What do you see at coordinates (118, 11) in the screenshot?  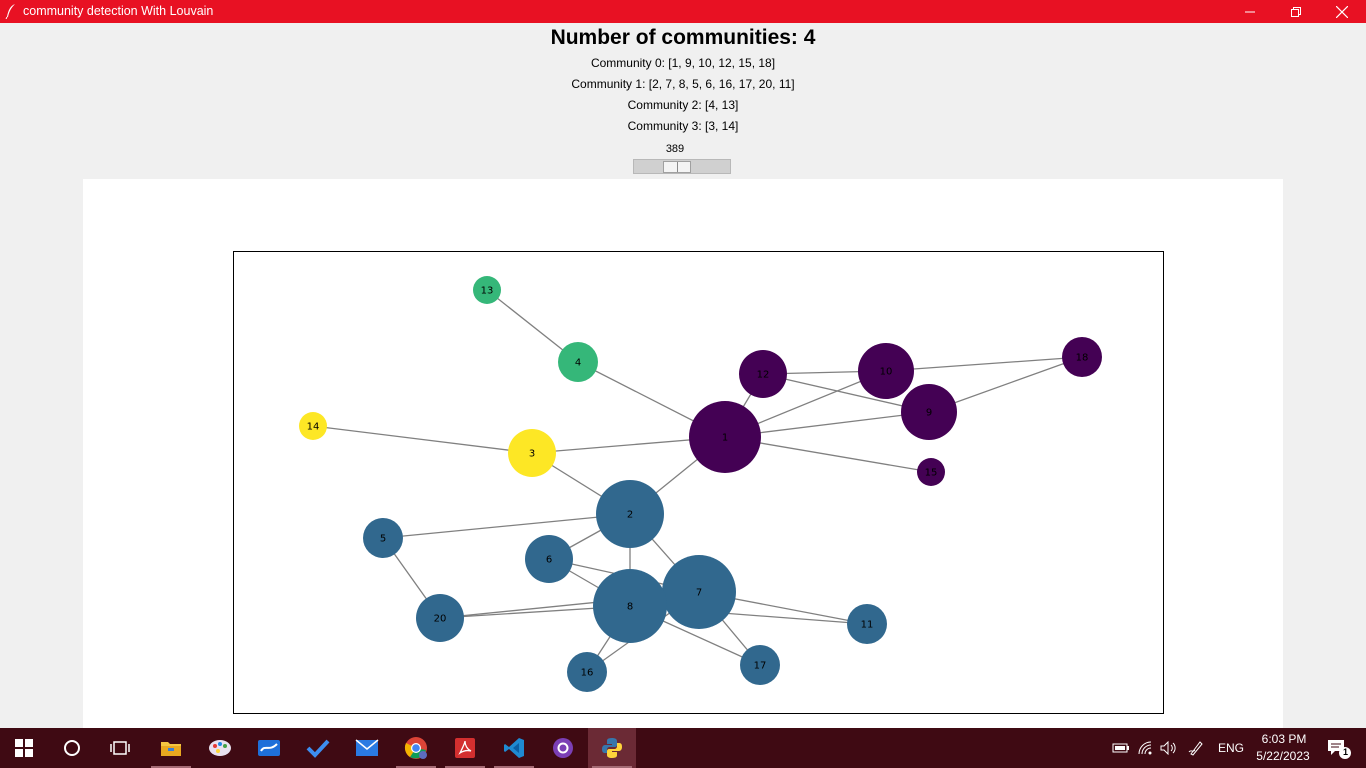 I see `window-title: community detection With Louvain` at bounding box center [118, 11].